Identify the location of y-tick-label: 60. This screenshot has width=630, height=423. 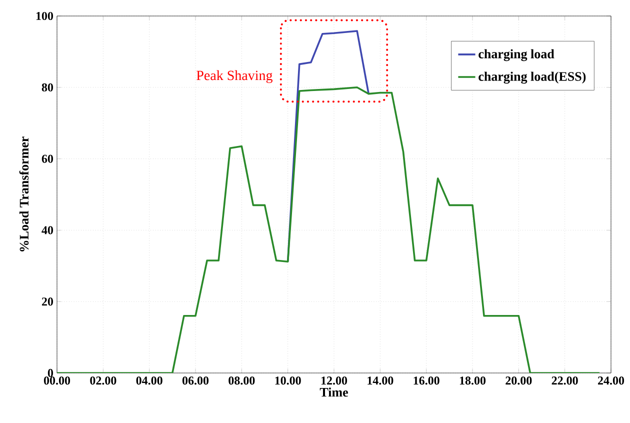
(48, 158).